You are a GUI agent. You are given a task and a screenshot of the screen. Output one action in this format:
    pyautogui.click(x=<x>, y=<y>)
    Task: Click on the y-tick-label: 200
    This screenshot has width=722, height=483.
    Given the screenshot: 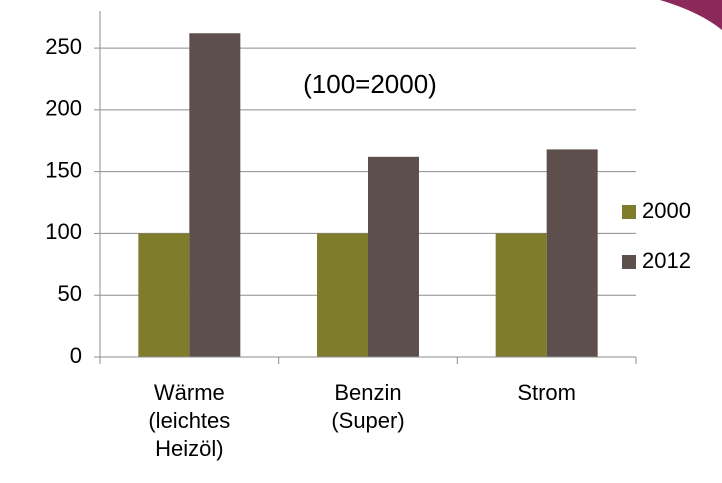 What is the action you would take?
    pyautogui.click(x=63, y=108)
    